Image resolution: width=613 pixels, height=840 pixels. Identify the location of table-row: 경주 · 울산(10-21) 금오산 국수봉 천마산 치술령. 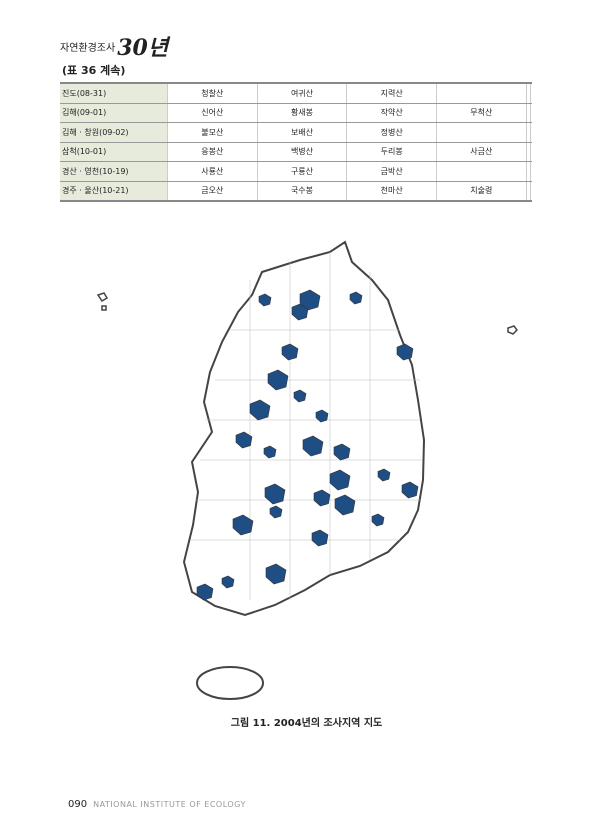
(296, 191).